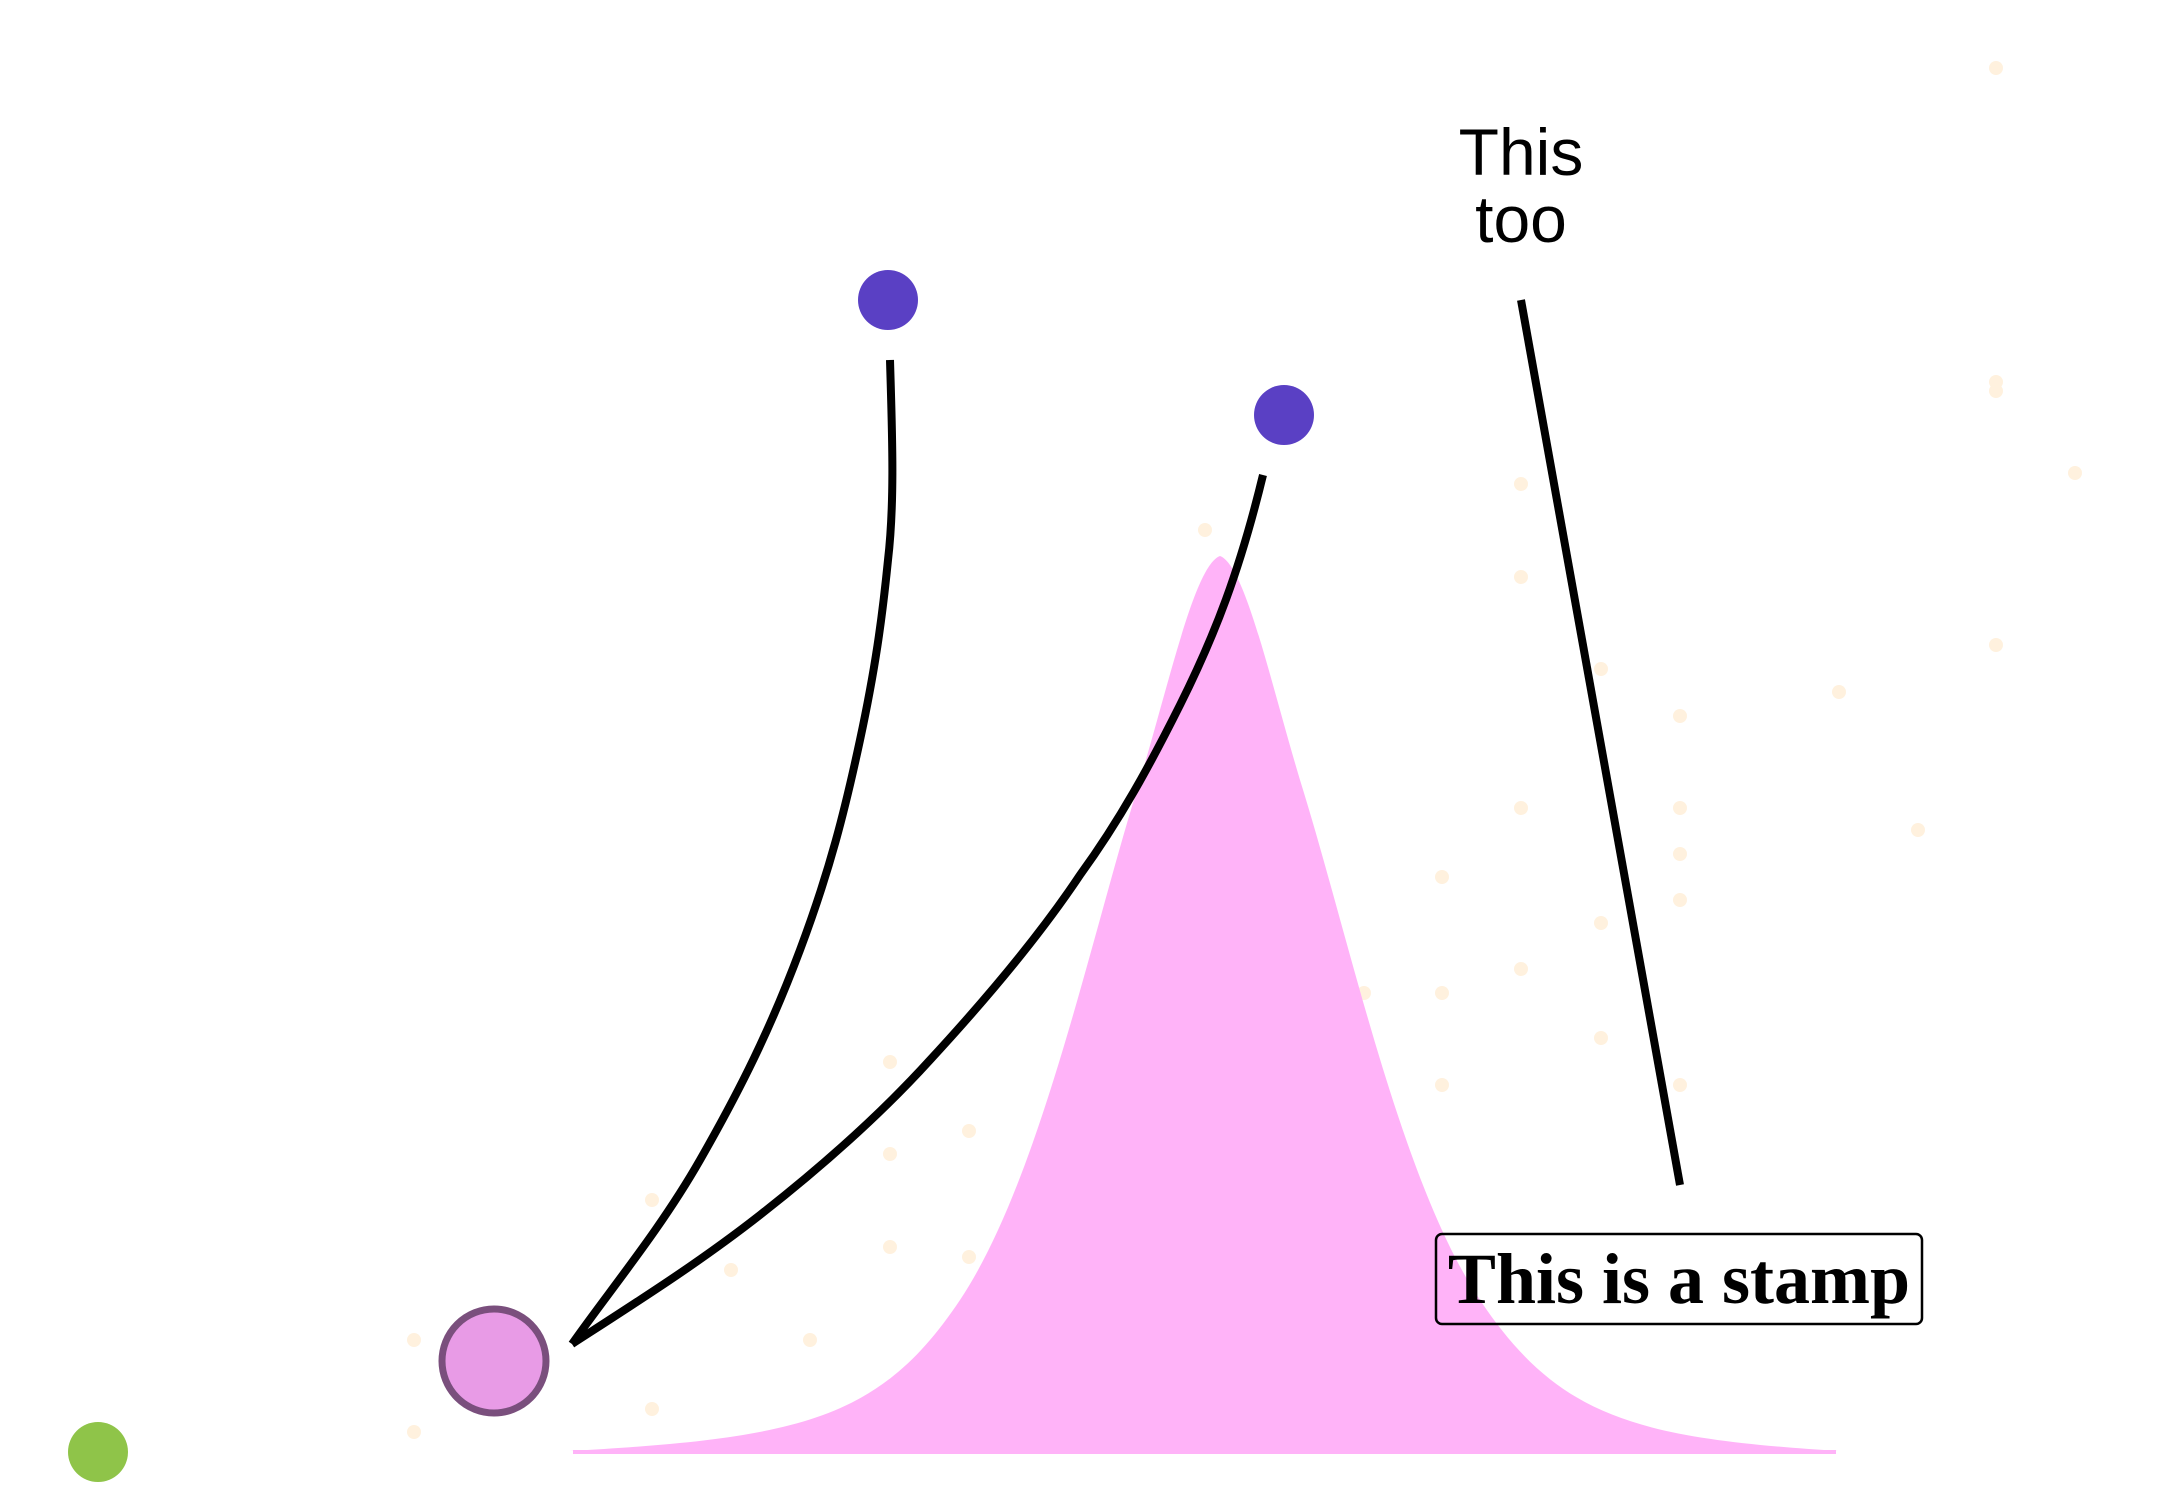  What do you see at coordinates (494, 1361) in the screenshot?
I see `pink-source-circle` at bounding box center [494, 1361].